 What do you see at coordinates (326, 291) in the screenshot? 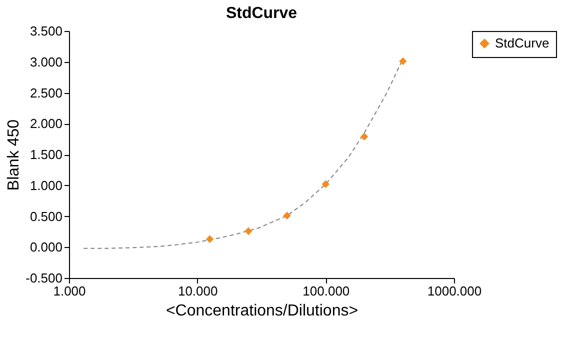
I see `x-tick-label: 100.000` at bounding box center [326, 291].